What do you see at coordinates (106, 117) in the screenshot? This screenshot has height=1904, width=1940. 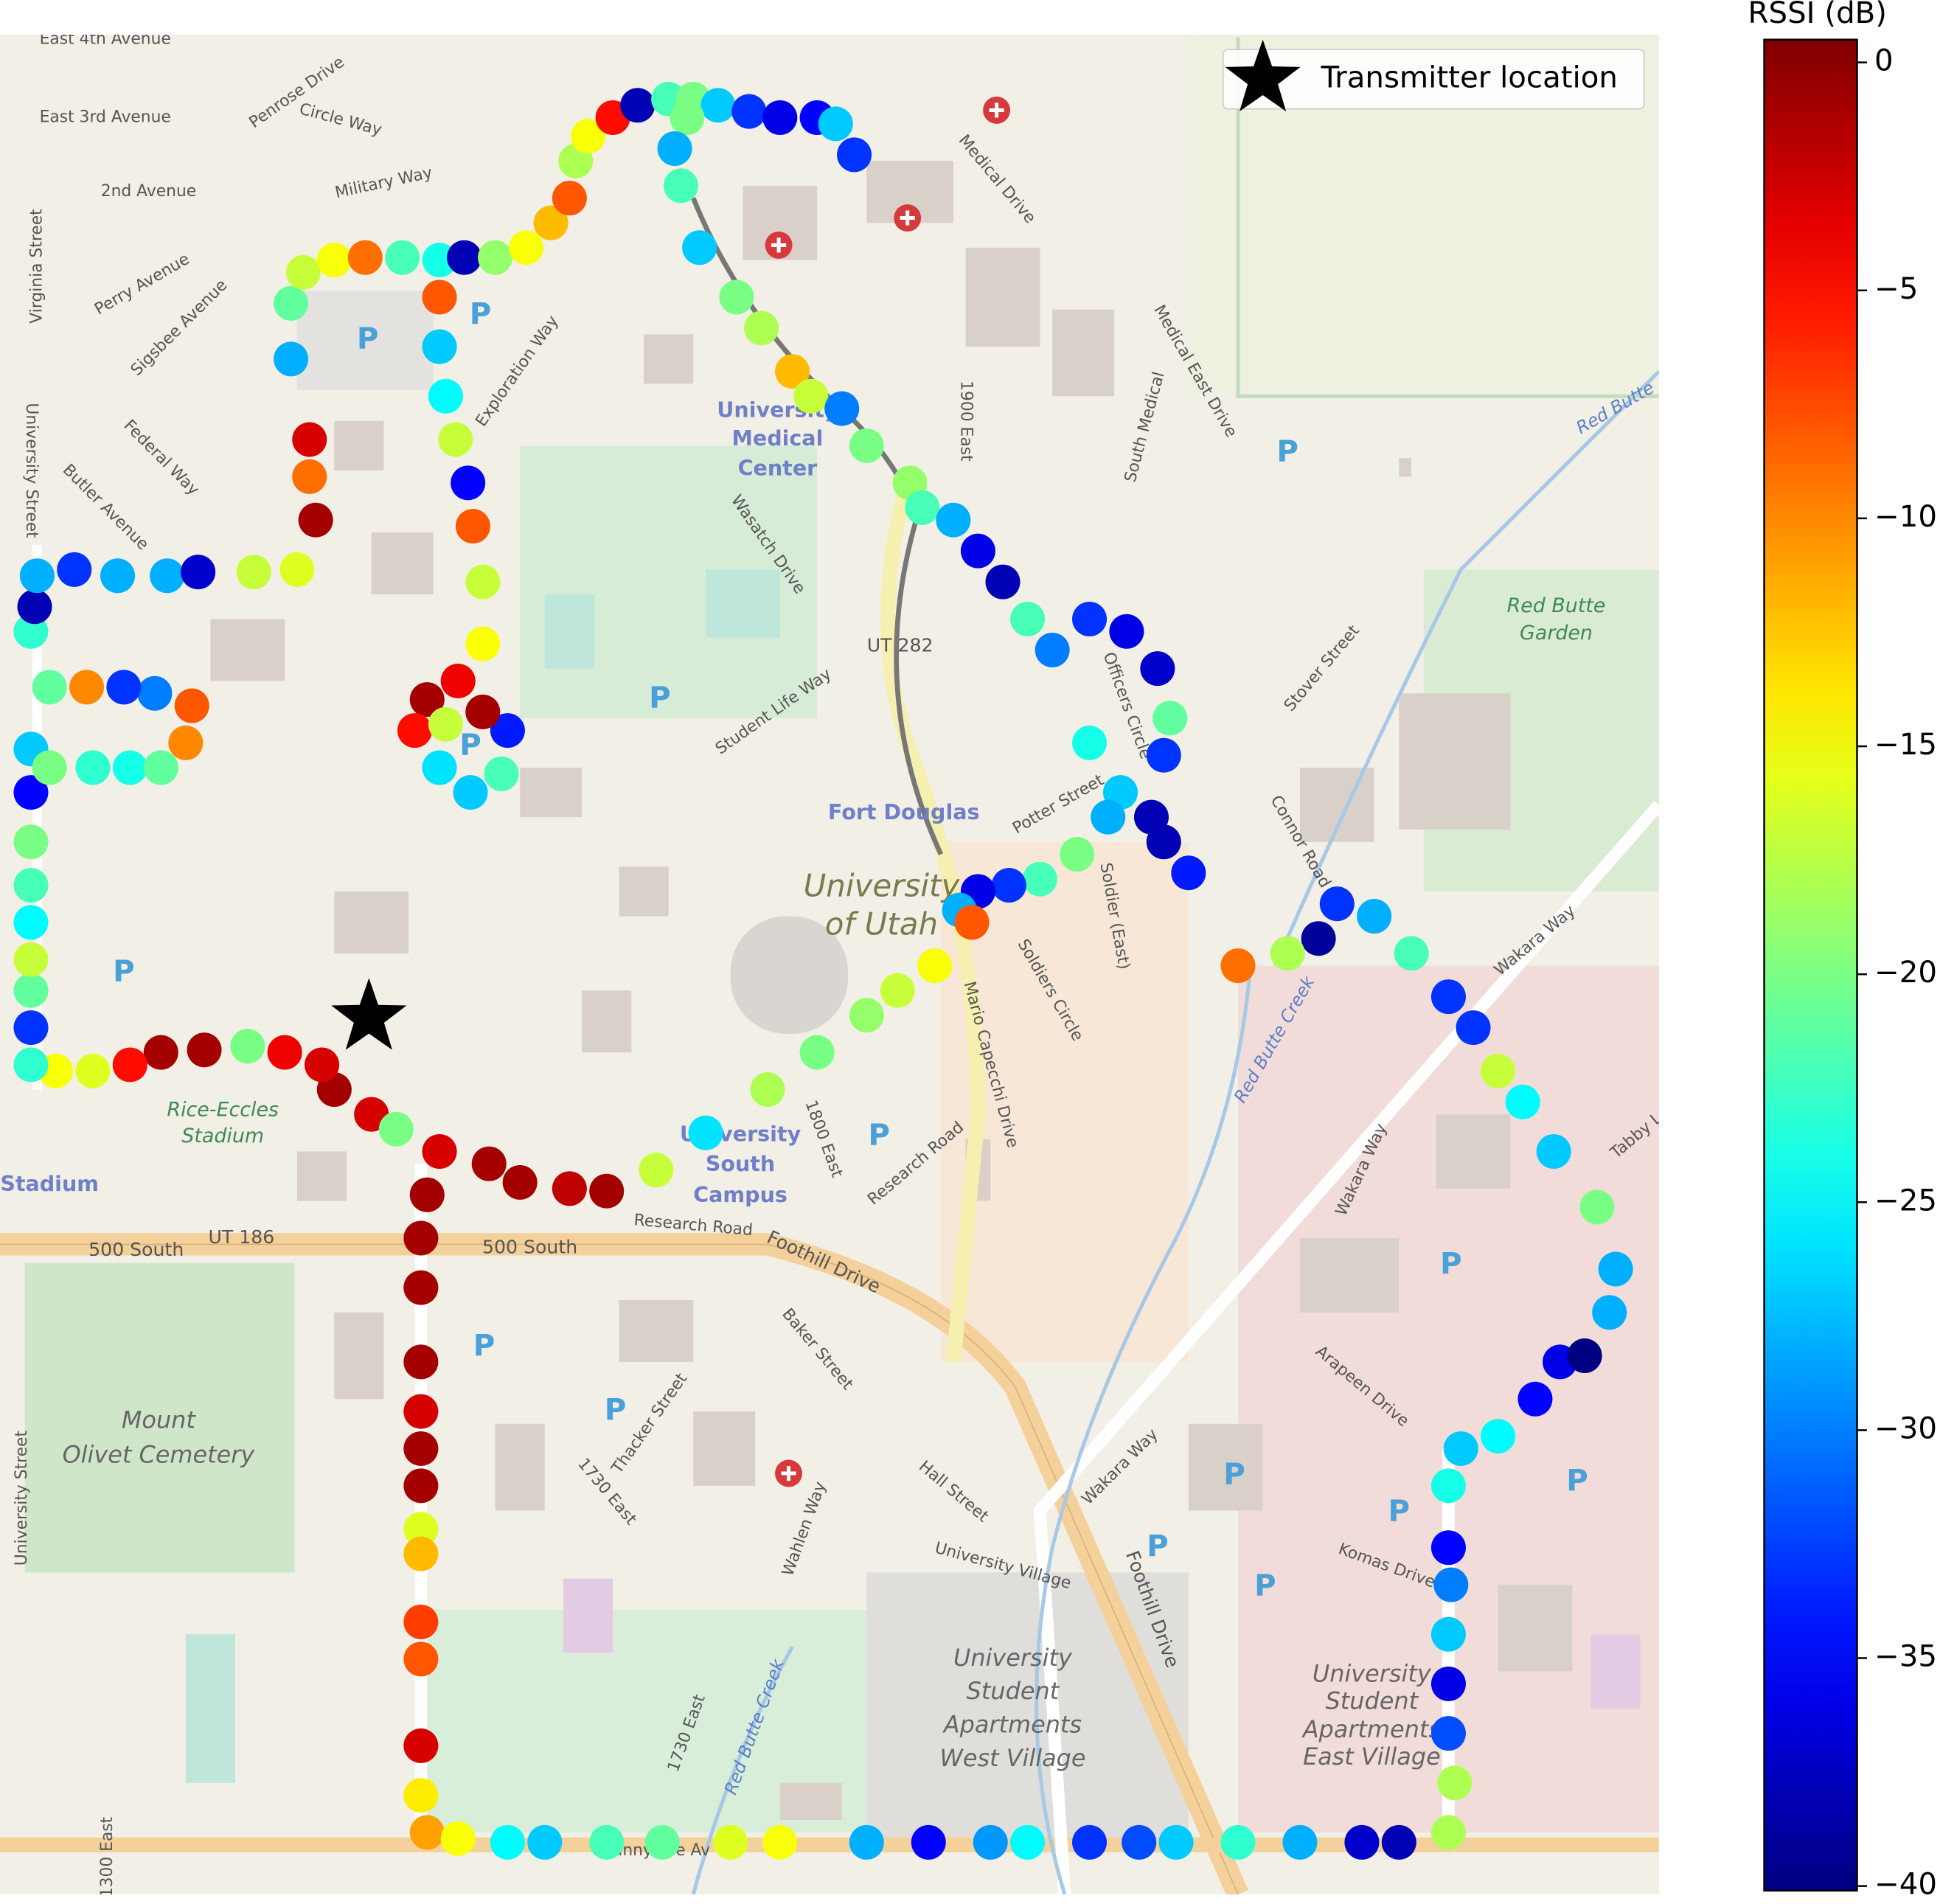 I see `map-label: East 3rd Avenue` at bounding box center [106, 117].